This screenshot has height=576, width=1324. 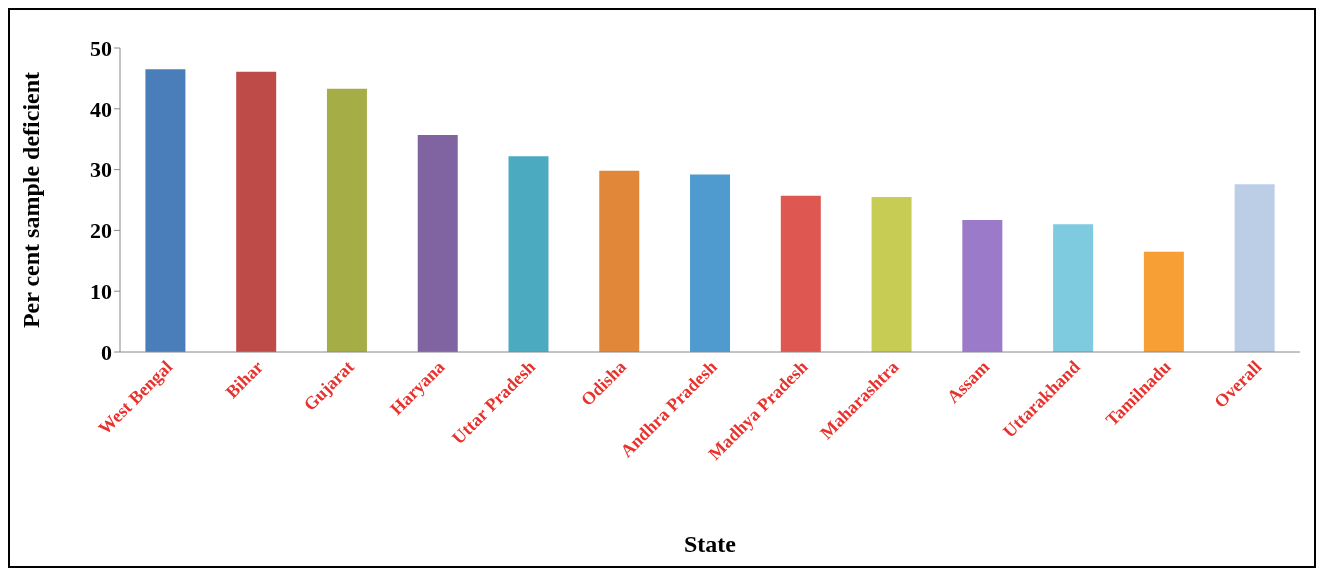 I want to click on y-axis-title: Per cent sample deficient, so click(x=30, y=200).